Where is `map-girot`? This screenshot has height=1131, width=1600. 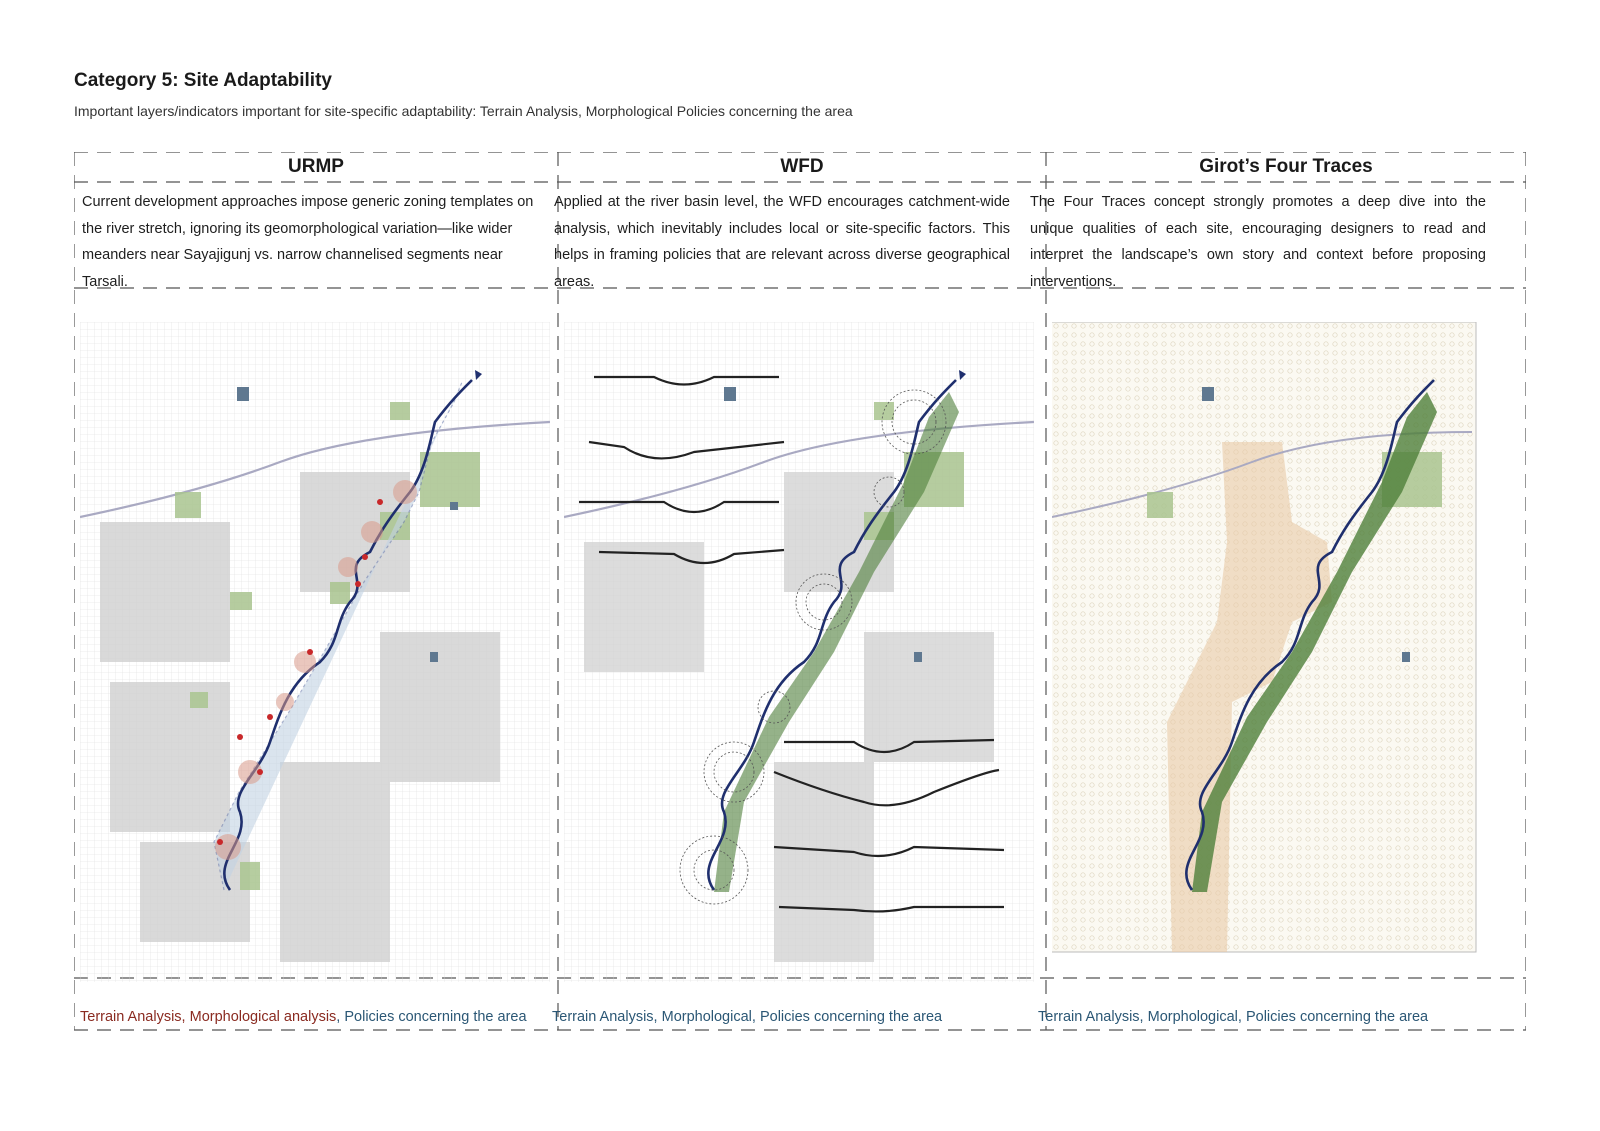 map-girot is located at coordinates (1264, 637).